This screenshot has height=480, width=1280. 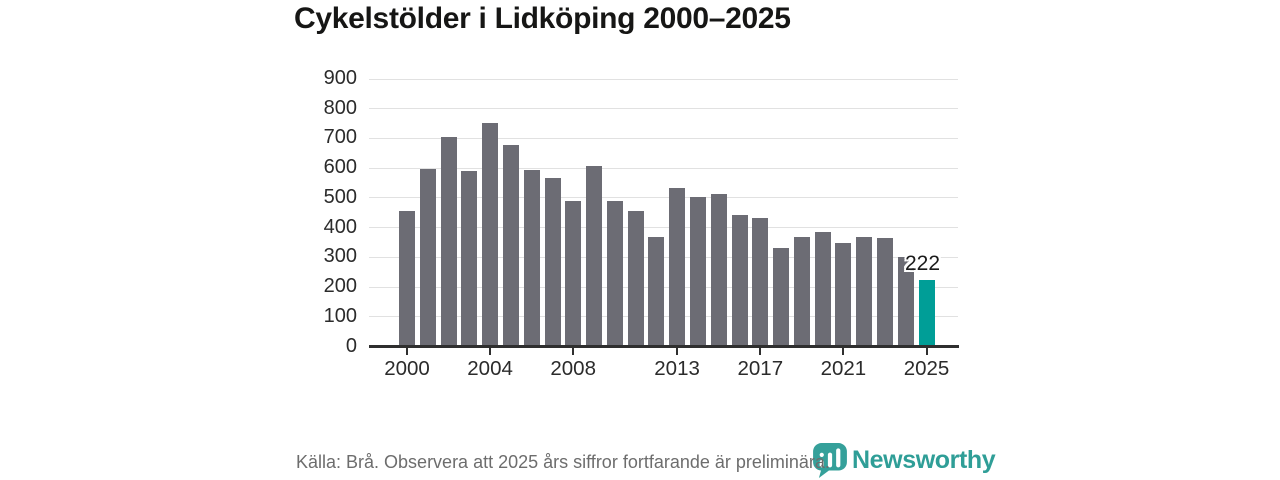 What do you see at coordinates (843, 294) in the screenshot?
I see `bar-2021` at bounding box center [843, 294].